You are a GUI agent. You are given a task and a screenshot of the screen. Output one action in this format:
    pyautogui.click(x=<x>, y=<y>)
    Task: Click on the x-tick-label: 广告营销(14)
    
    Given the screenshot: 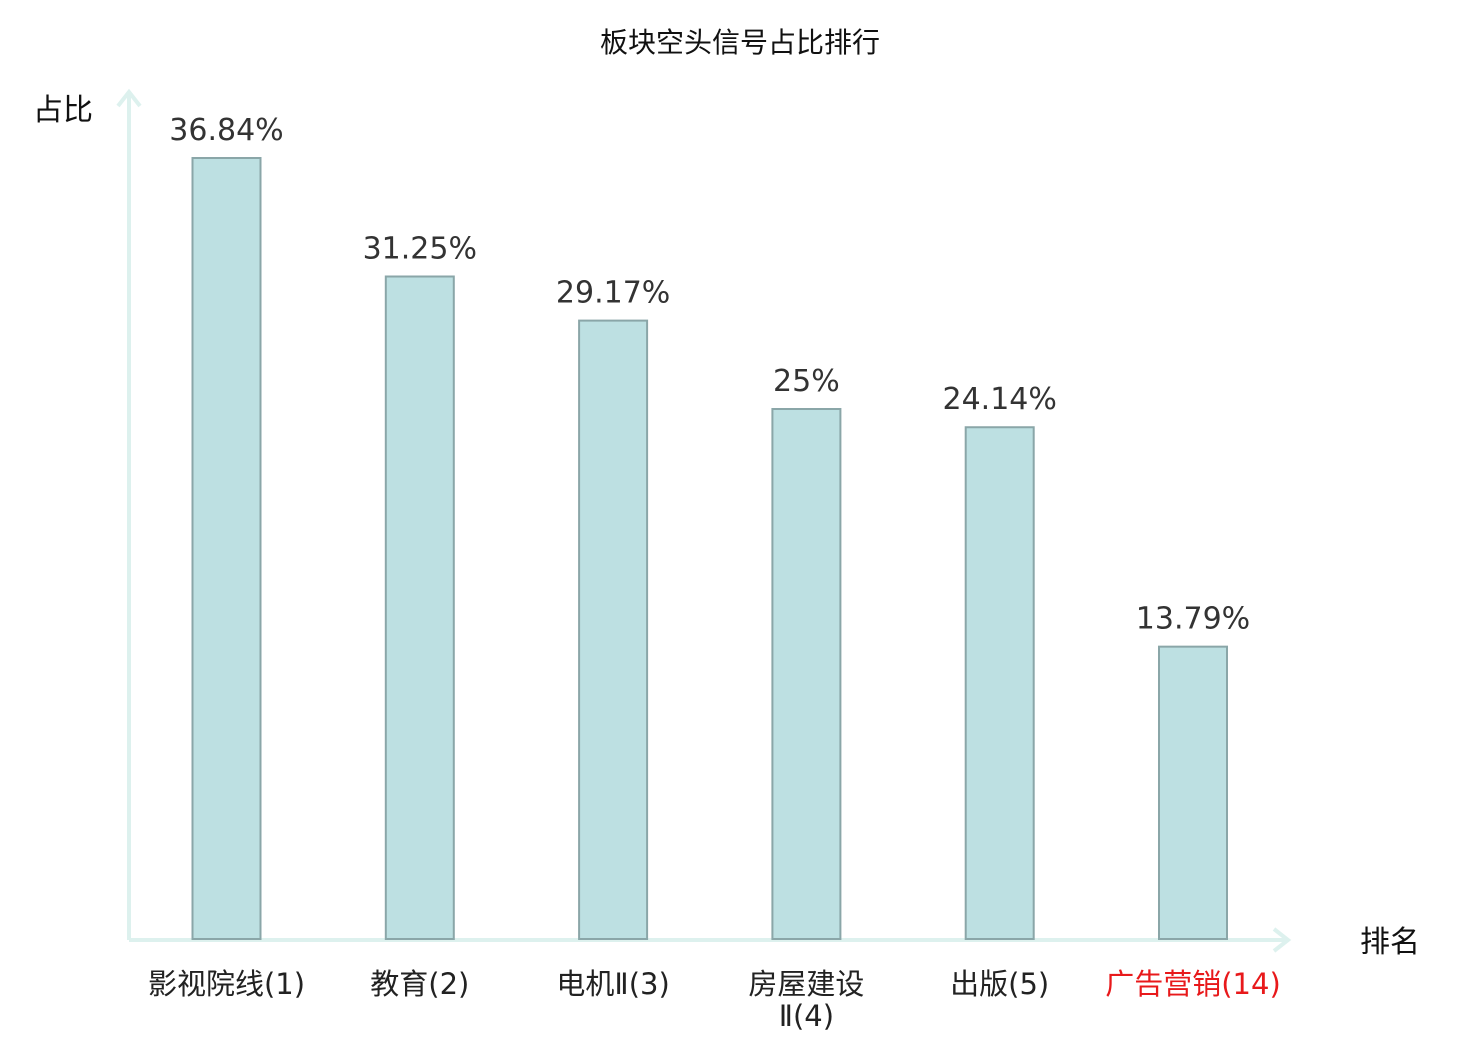 What is the action you would take?
    pyautogui.click(x=1193, y=984)
    